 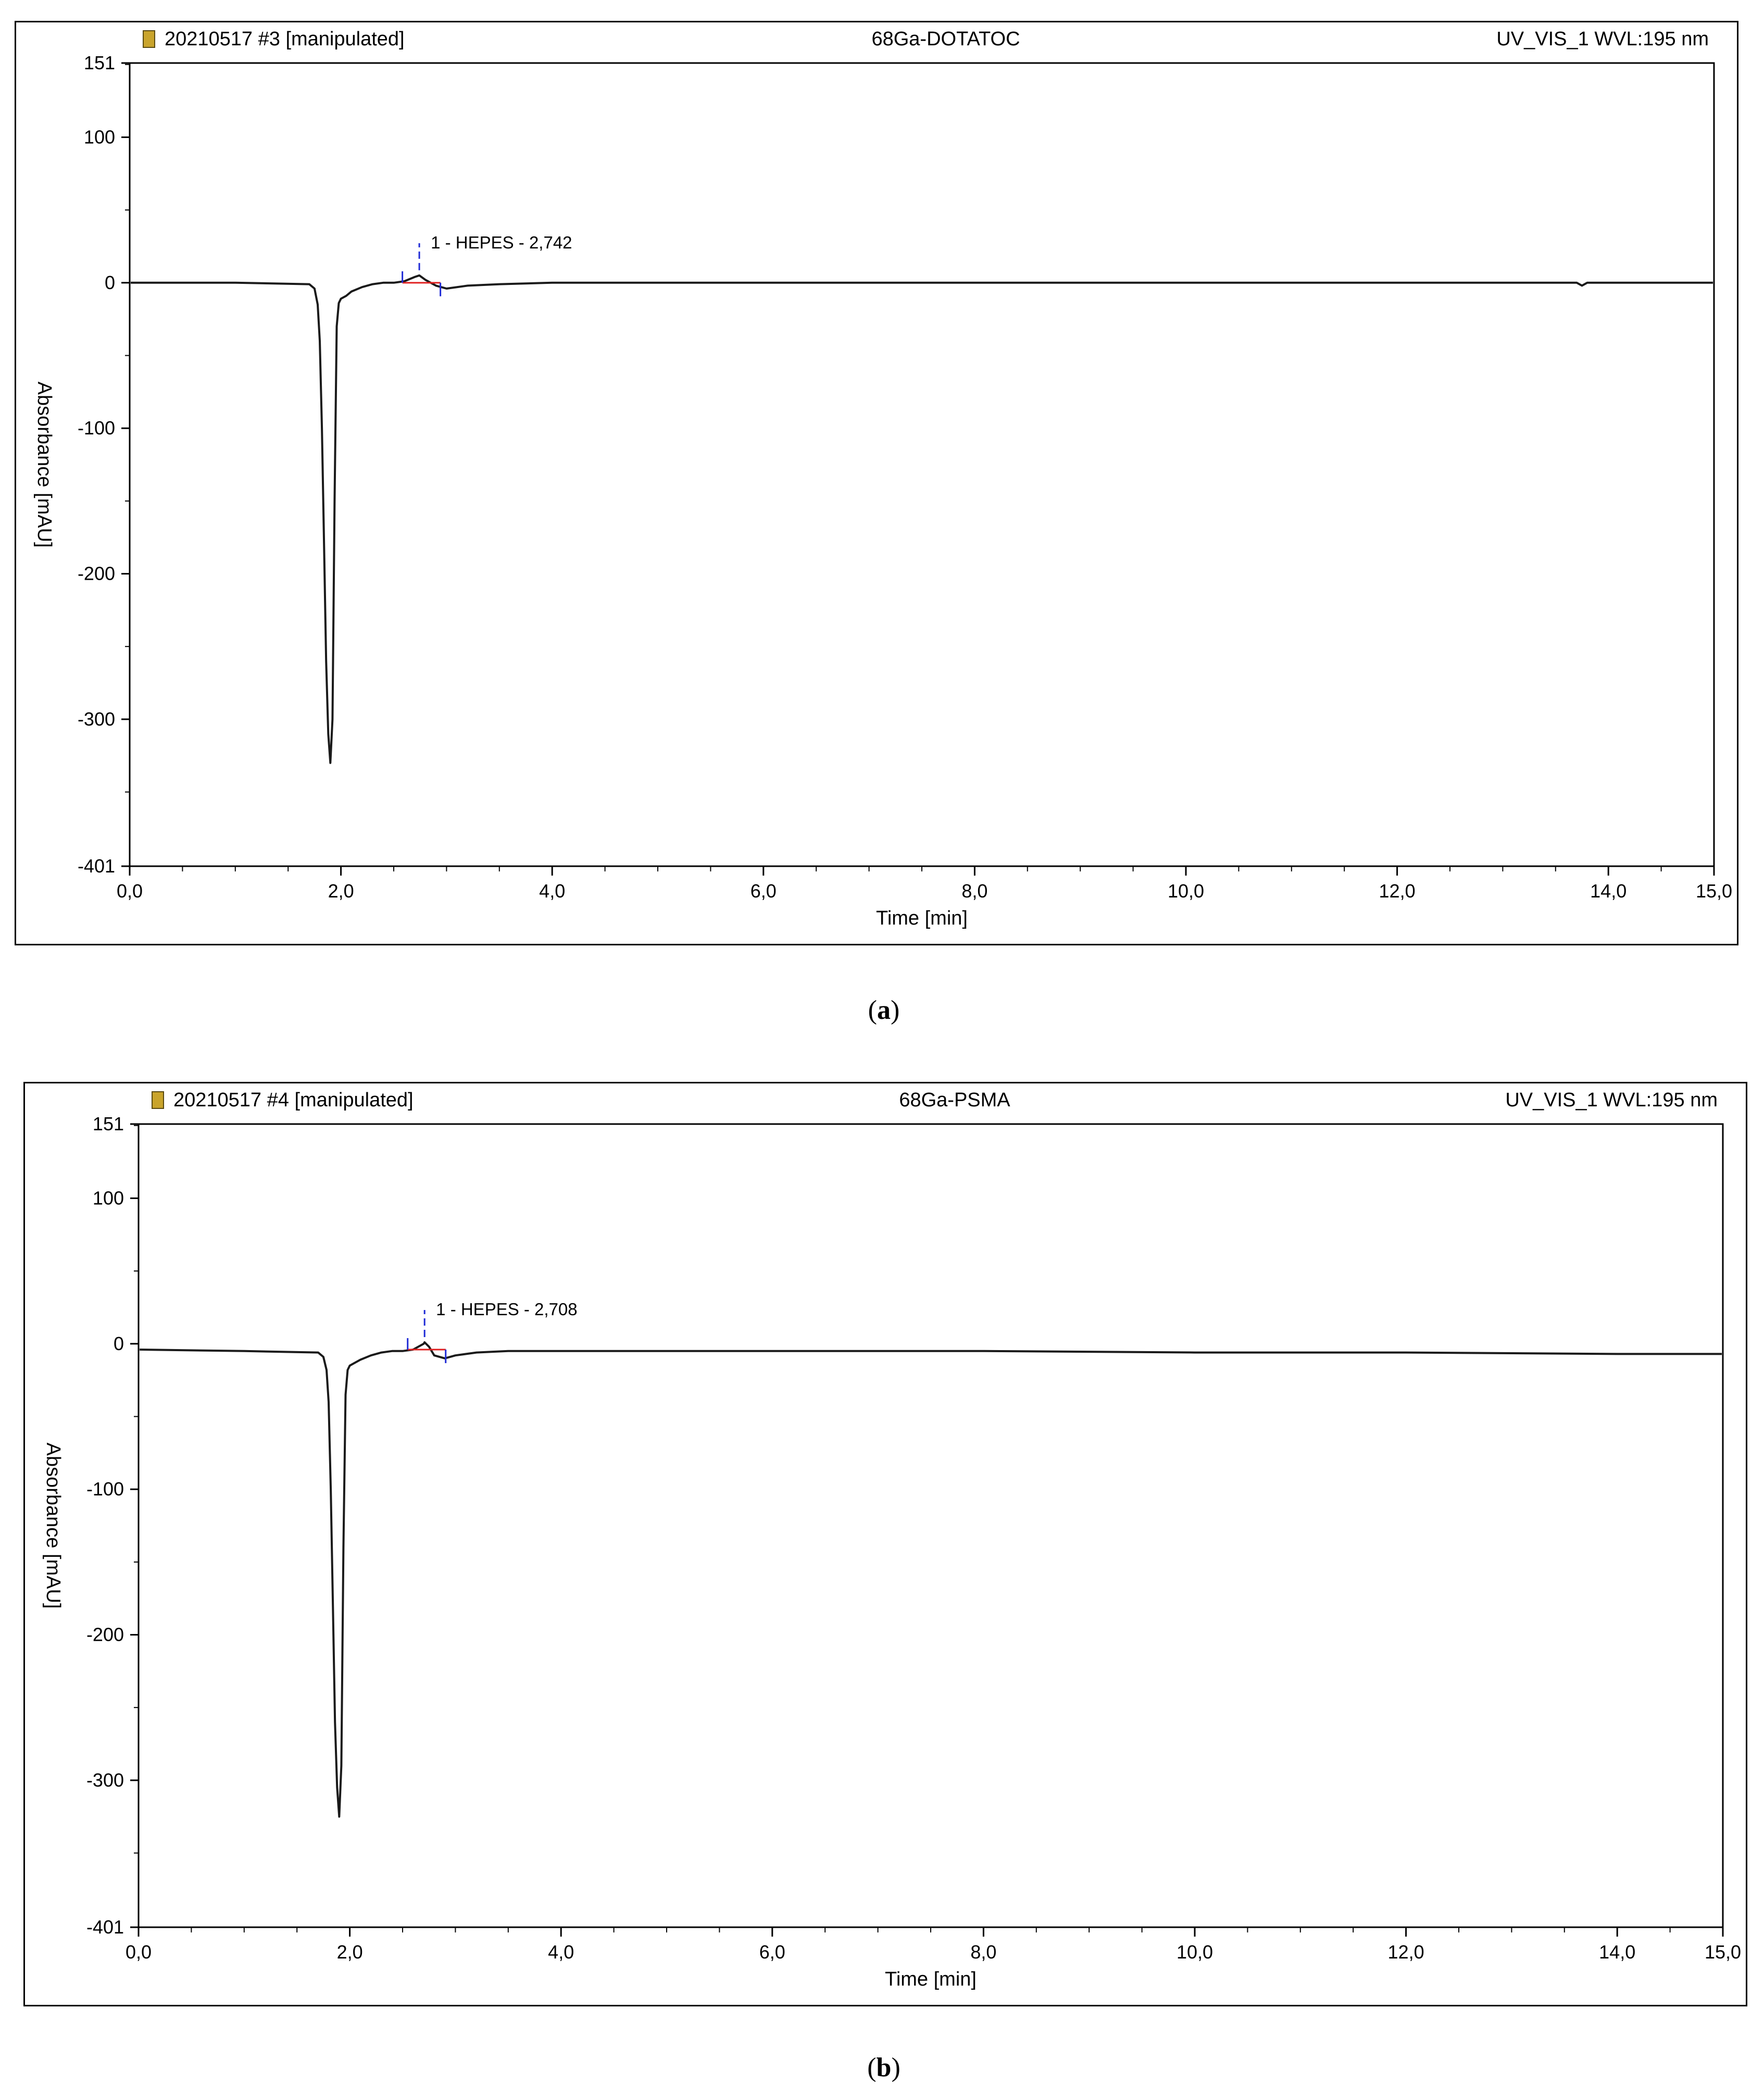 I want to click on panel-caption-b-letter: b, so click(x=884, y=2067).